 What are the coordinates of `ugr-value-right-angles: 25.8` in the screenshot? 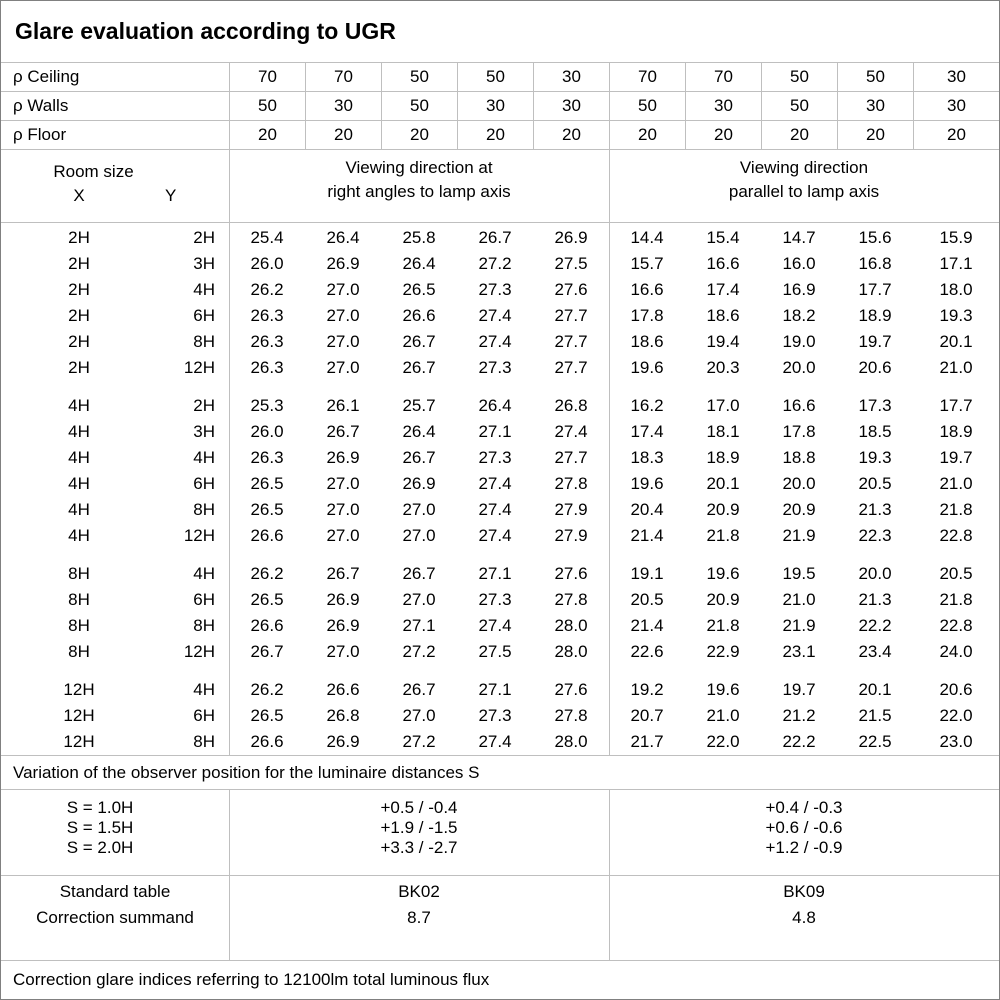 It's located at (419, 237).